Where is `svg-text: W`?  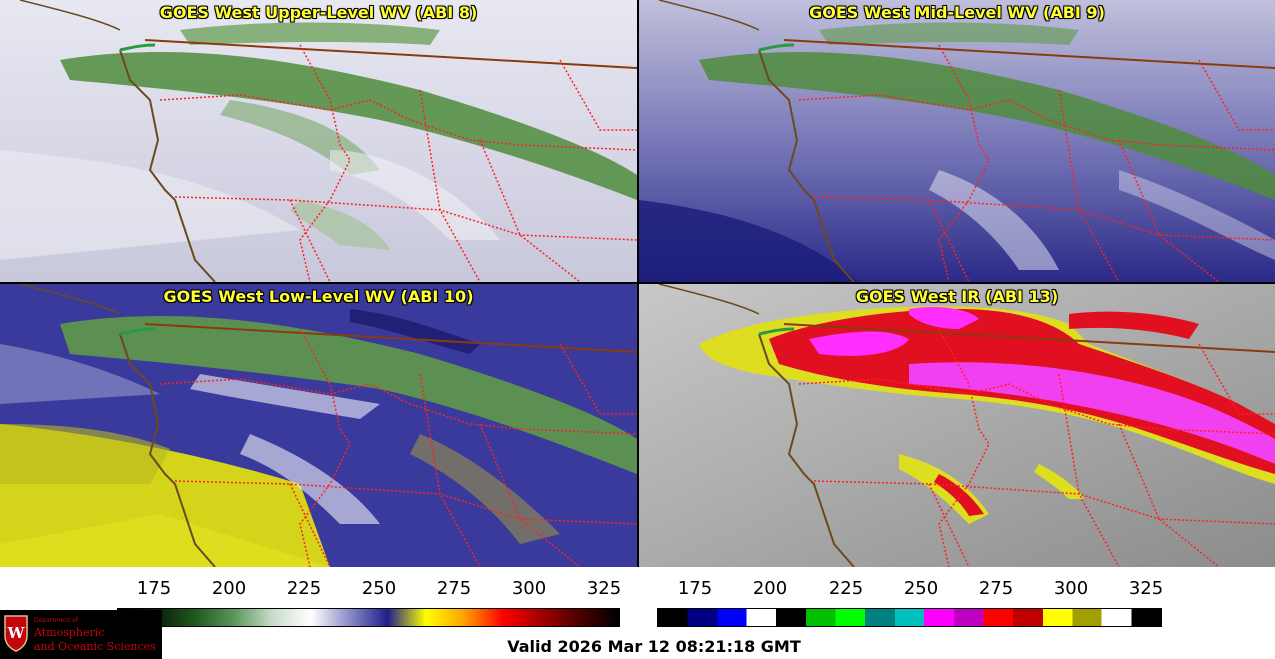 svg-text: W is located at coordinates (16, 633).